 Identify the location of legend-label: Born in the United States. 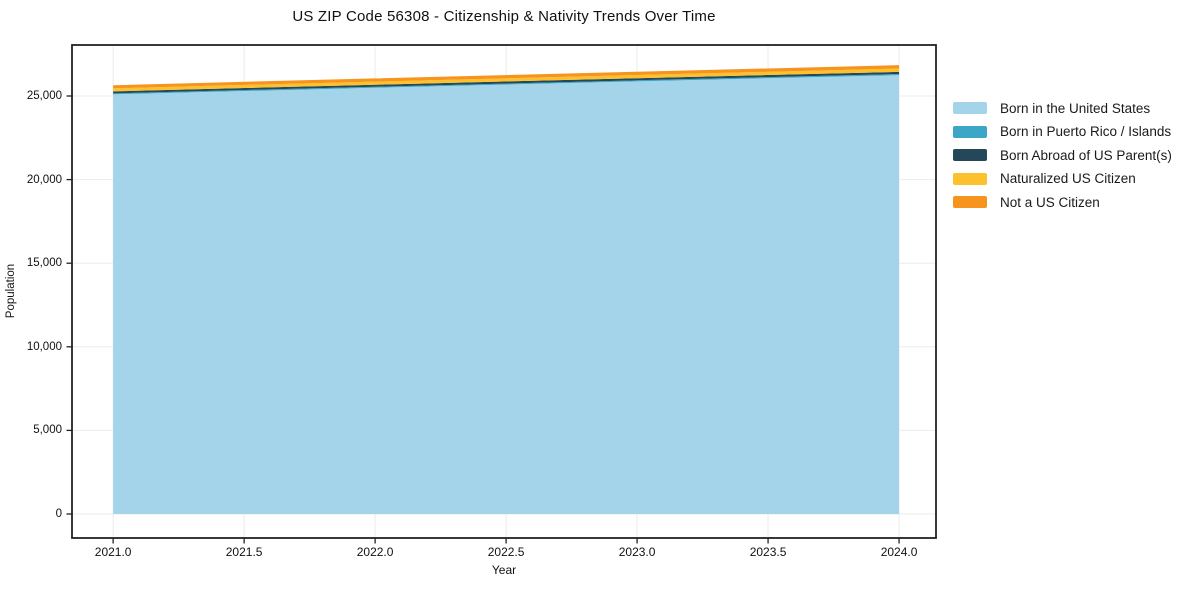
(1075, 108).